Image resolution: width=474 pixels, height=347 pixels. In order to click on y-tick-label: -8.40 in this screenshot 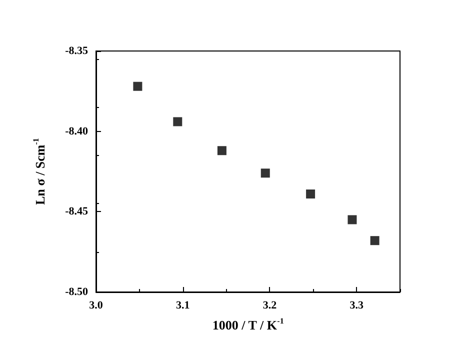, I will do `click(76, 131)`.